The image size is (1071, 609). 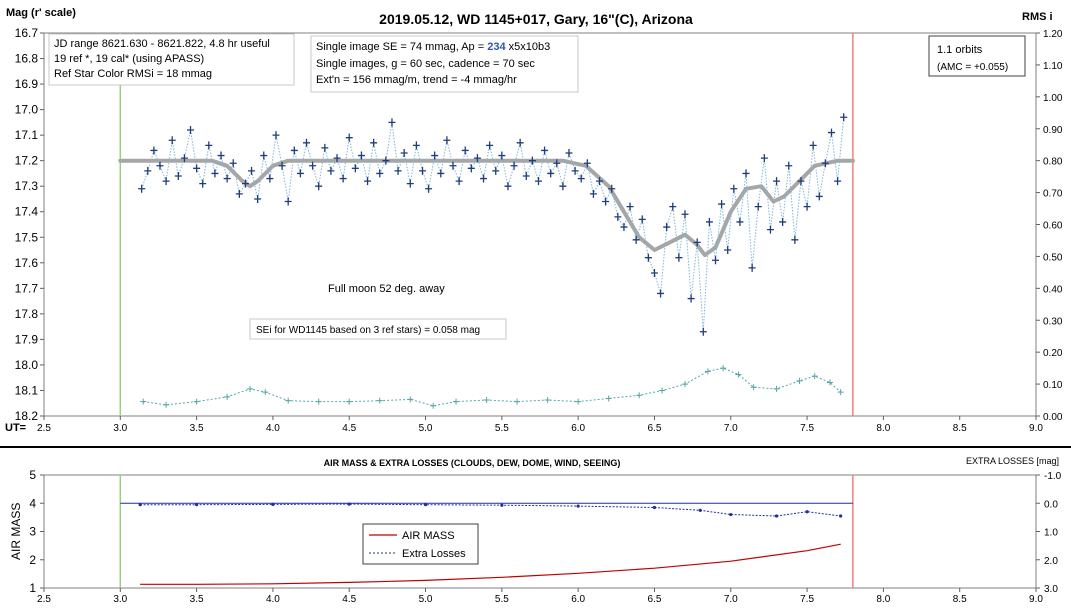 What do you see at coordinates (120, 428) in the screenshot?
I see `top-x-tick-label: 3.0` at bounding box center [120, 428].